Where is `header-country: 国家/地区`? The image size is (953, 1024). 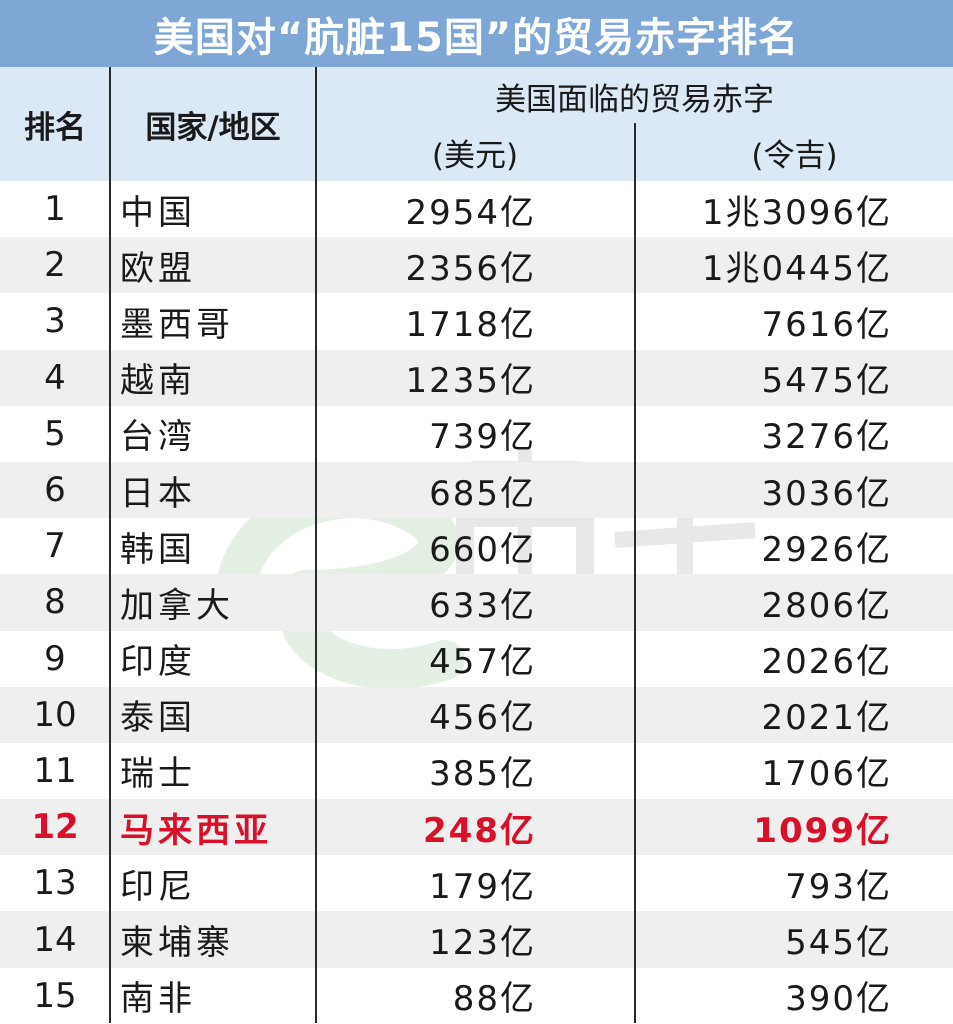 header-country: 国家/地区 is located at coordinates (213, 127).